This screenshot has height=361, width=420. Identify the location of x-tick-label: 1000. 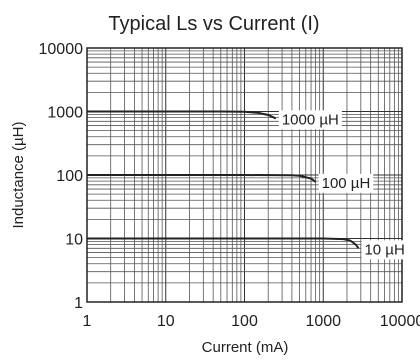
(323, 321).